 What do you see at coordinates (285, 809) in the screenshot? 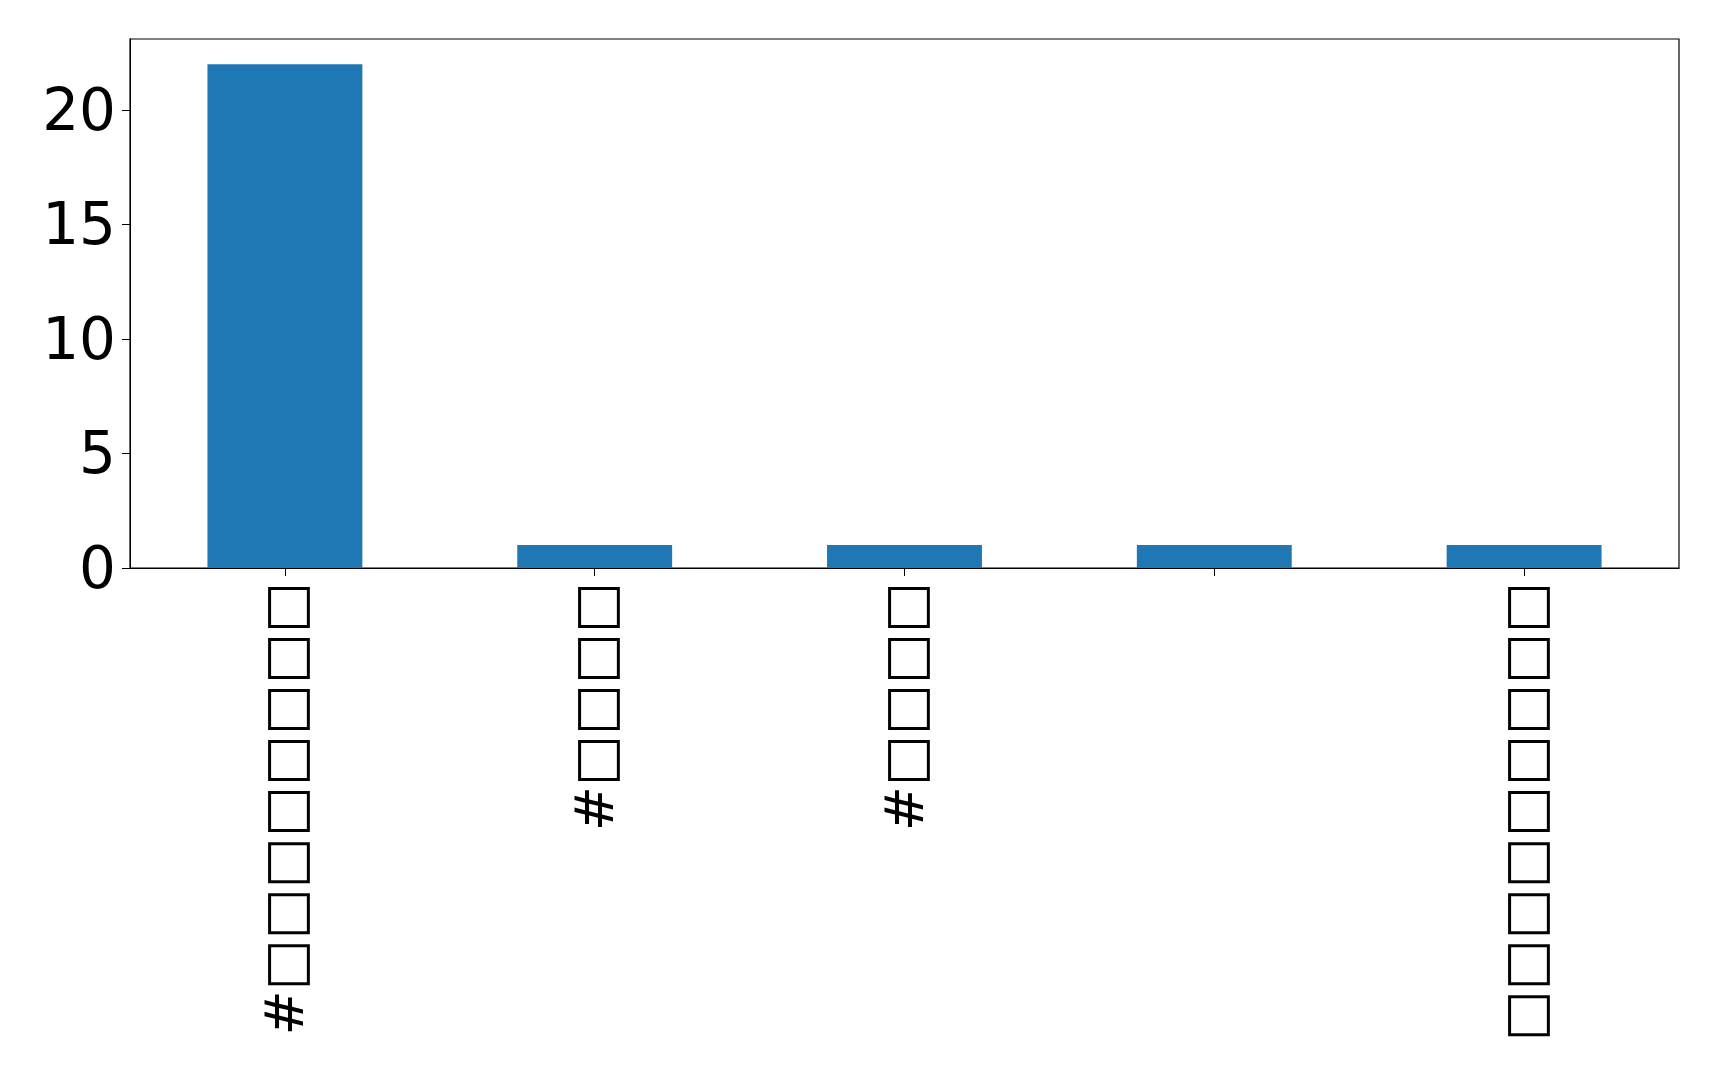
I see `x-tick-label: #□□□□□□□□` at bounding box center [285, 809].